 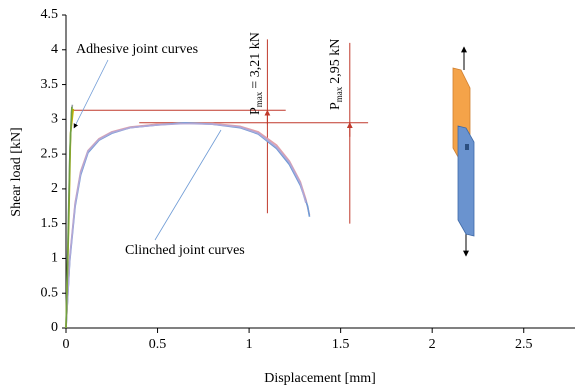 I want to click on x-tick-label: 2.5, so click(x=524, y=344).